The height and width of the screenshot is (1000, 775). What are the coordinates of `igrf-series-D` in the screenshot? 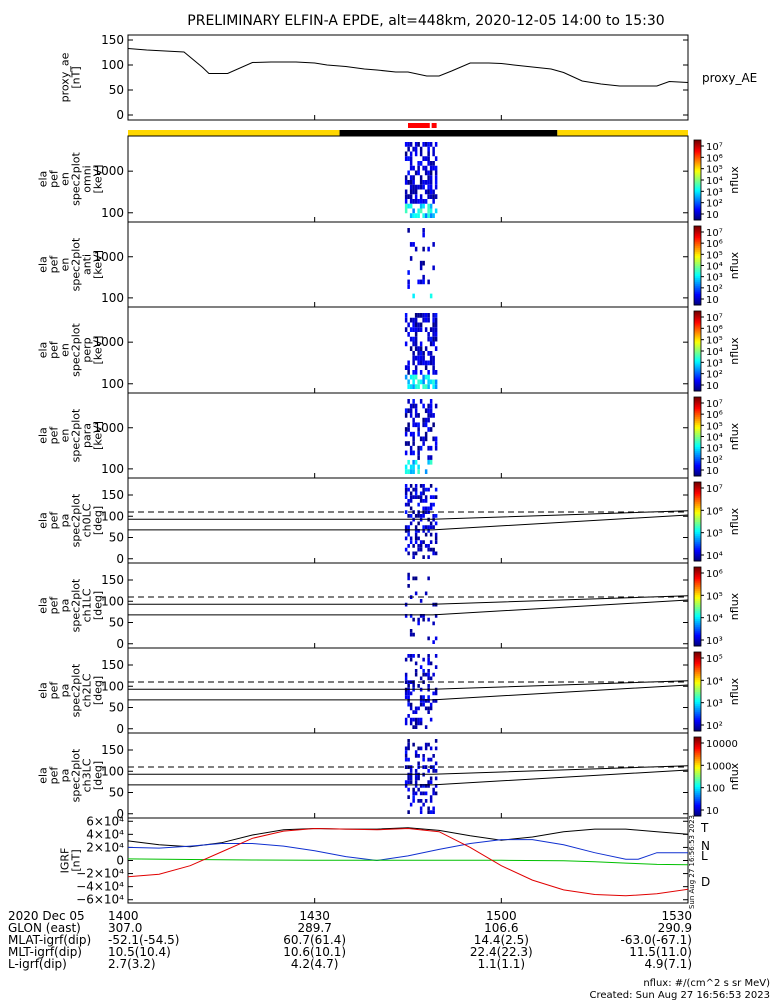 It's located at (408, 862).